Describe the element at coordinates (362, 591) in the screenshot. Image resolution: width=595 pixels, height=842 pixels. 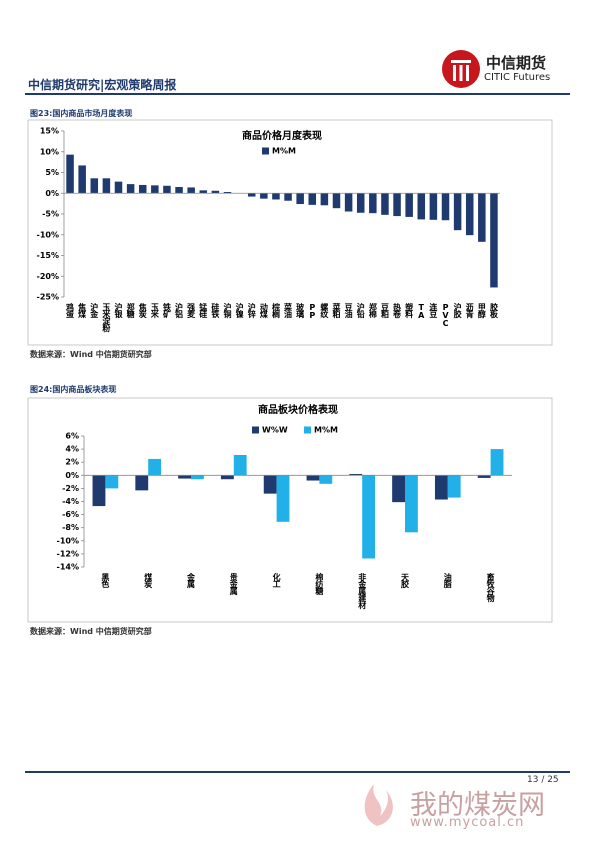
I see `x-tick-label: 非金属建材` at that location.